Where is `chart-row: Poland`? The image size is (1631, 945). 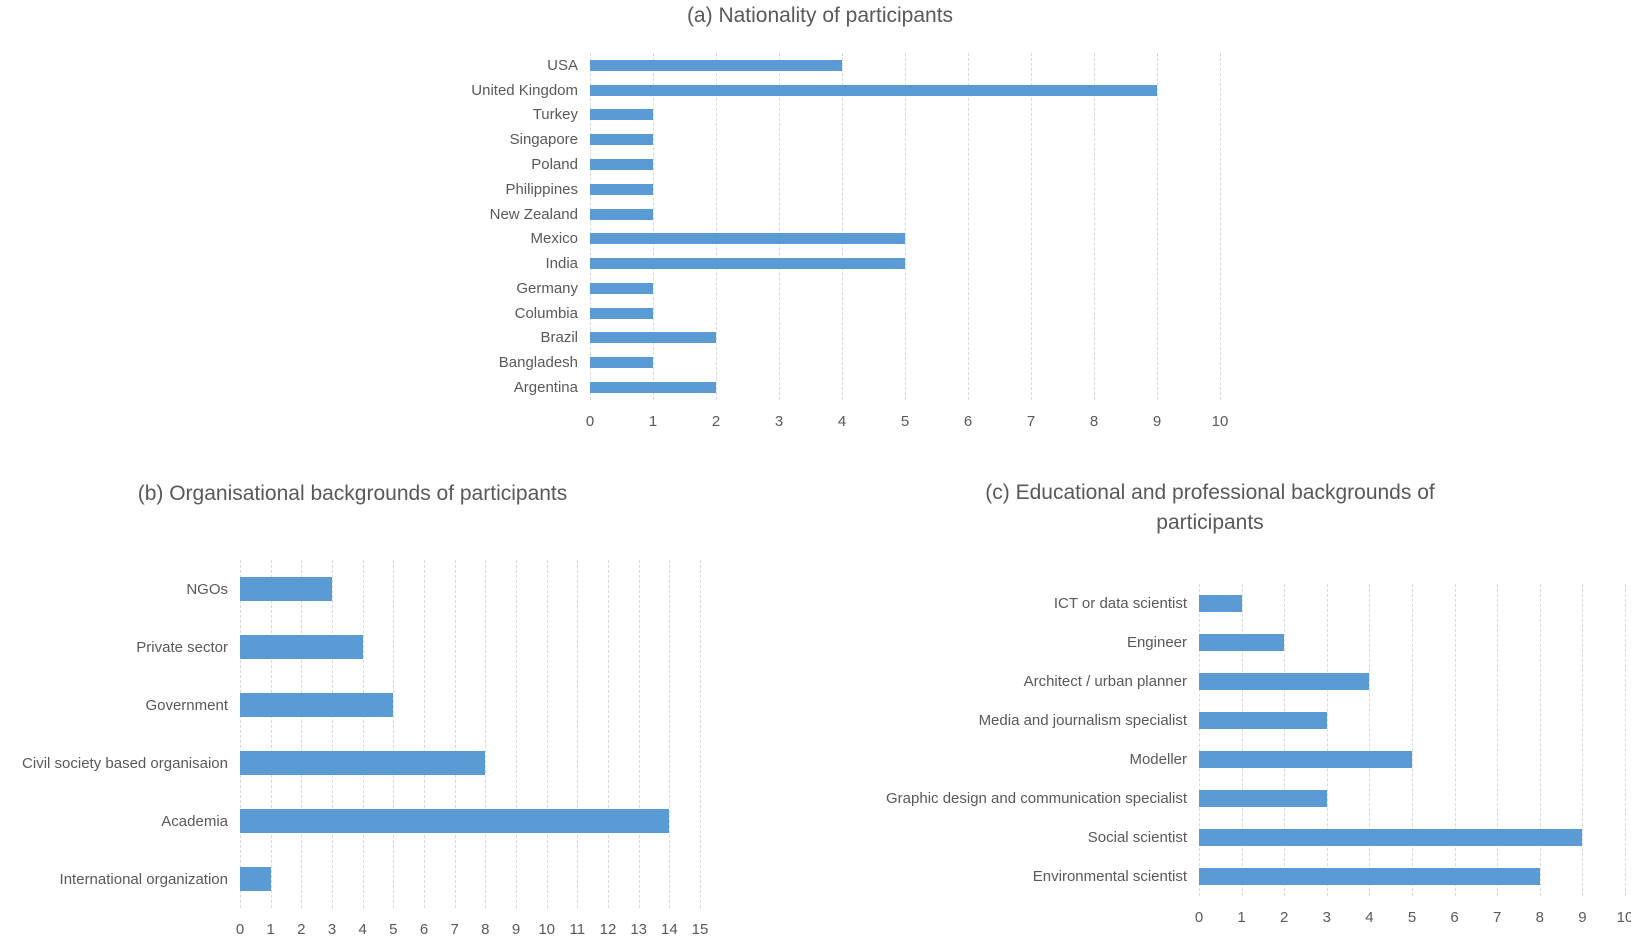 chart-row: Poland is located at coordinates (820, 164).